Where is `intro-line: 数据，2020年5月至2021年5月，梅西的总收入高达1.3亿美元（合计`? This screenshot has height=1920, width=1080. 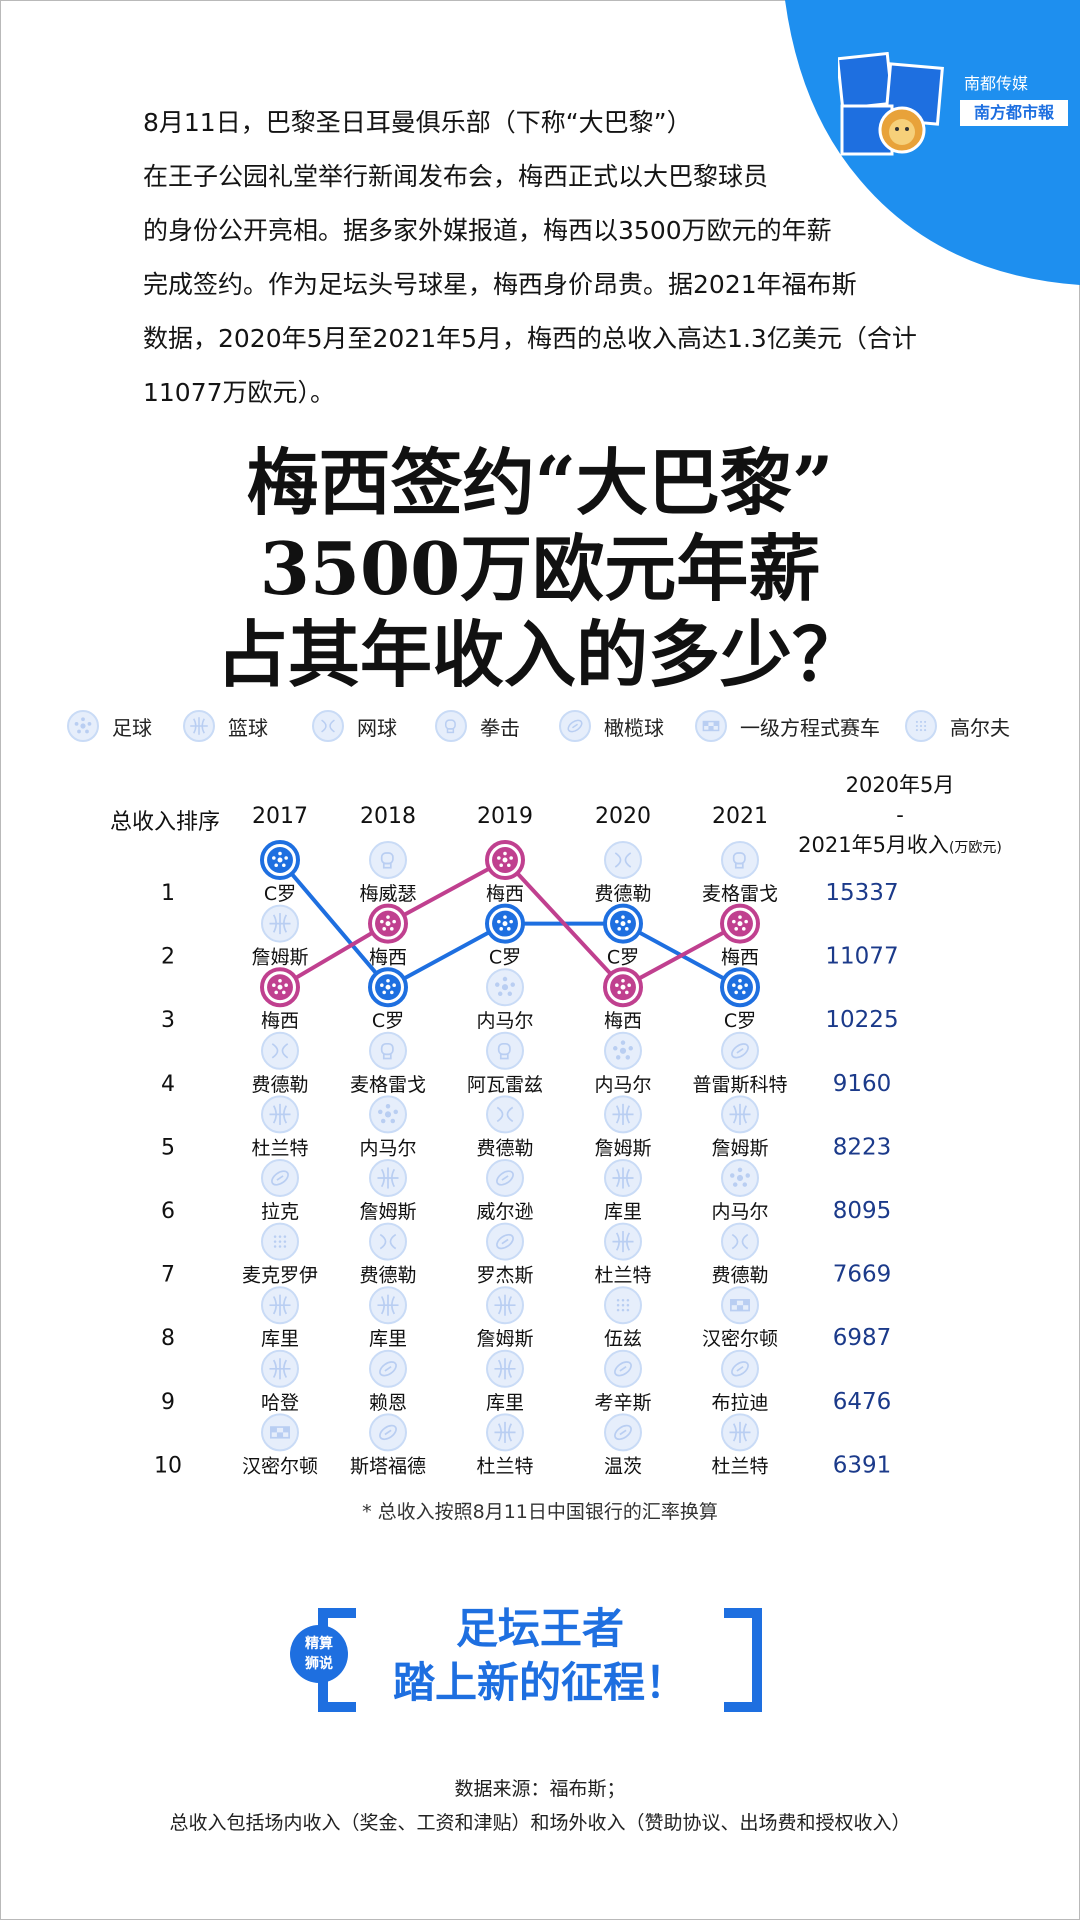
intro-line: 数据，2020年5月至2021年5月，梅西的总收入高达1.3亿美元（合计 is located at coordinates (530, 338).